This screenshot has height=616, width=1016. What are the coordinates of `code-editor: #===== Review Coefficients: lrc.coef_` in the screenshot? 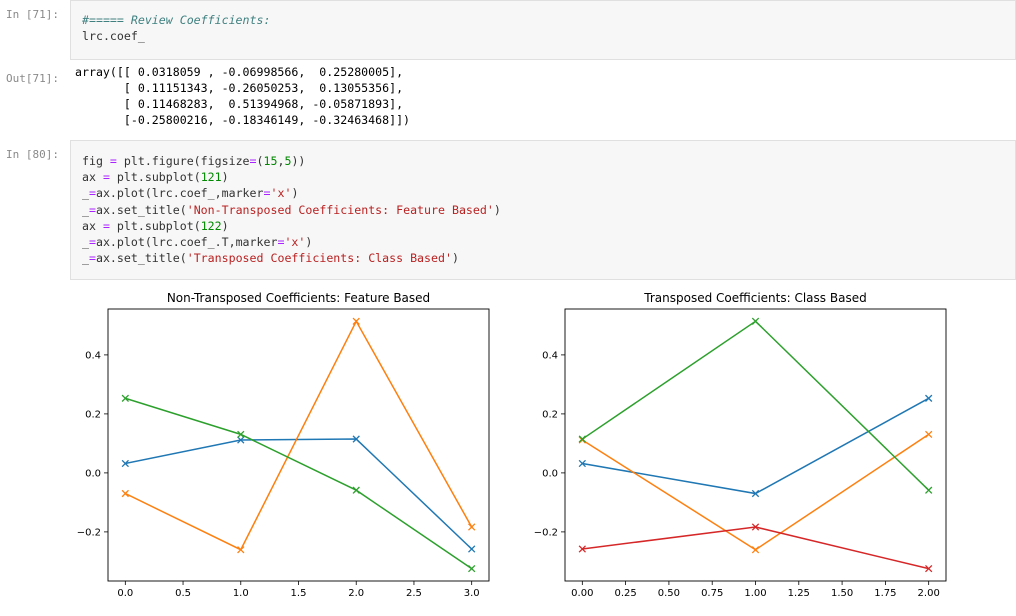 It's located at (176, 28).